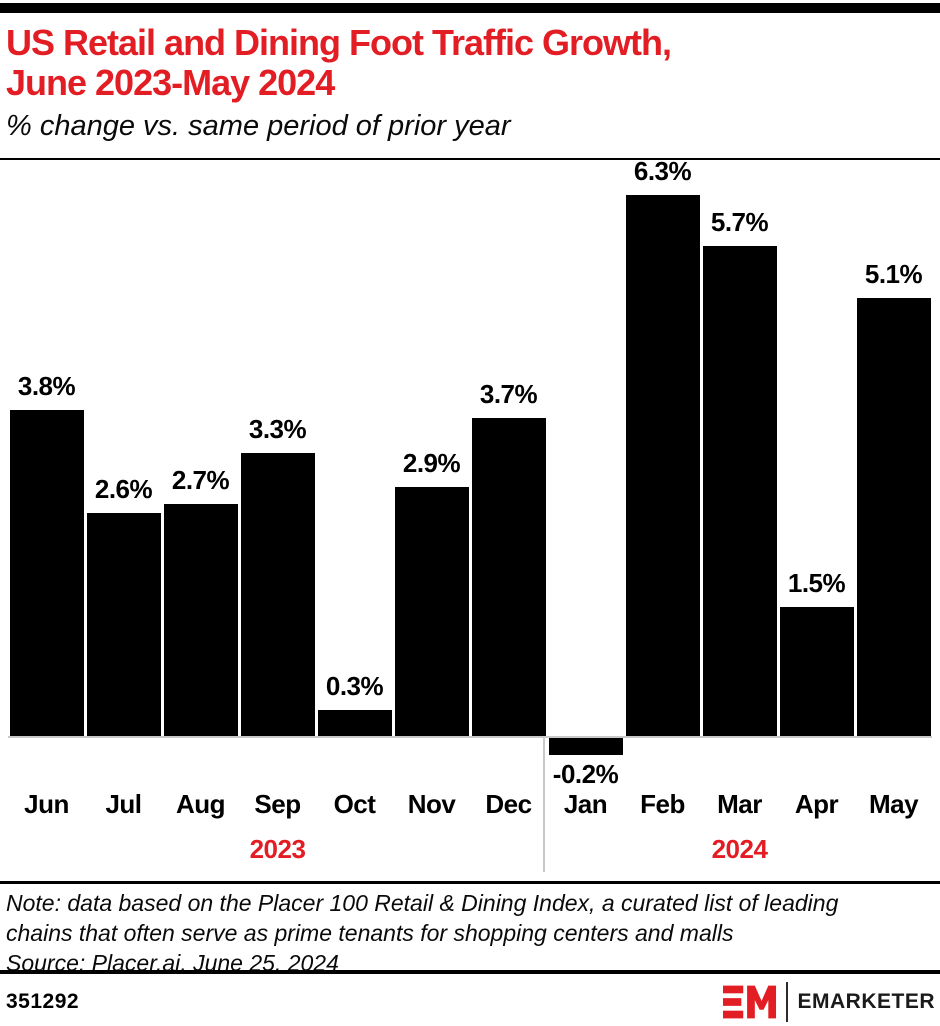  I want to click on bar-mar, so click(739, 491).